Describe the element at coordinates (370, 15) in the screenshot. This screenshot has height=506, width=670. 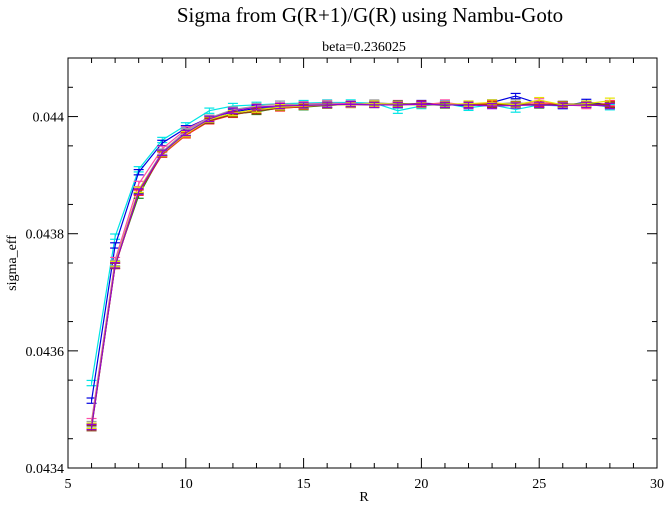
I see `chart-title: Sigma from G(R+1)/G(R) using Nambu-Goto` at that location.